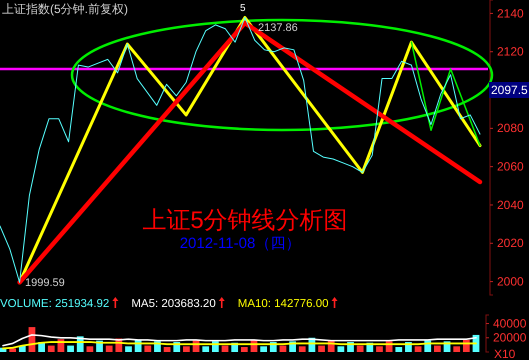 The height and width of the screenshot is (360, 529). What do you see at coordinates (240, 243) in the screenshot?
I see `annotation: 2012-11-08（四）` at bounding box center [240, 243].